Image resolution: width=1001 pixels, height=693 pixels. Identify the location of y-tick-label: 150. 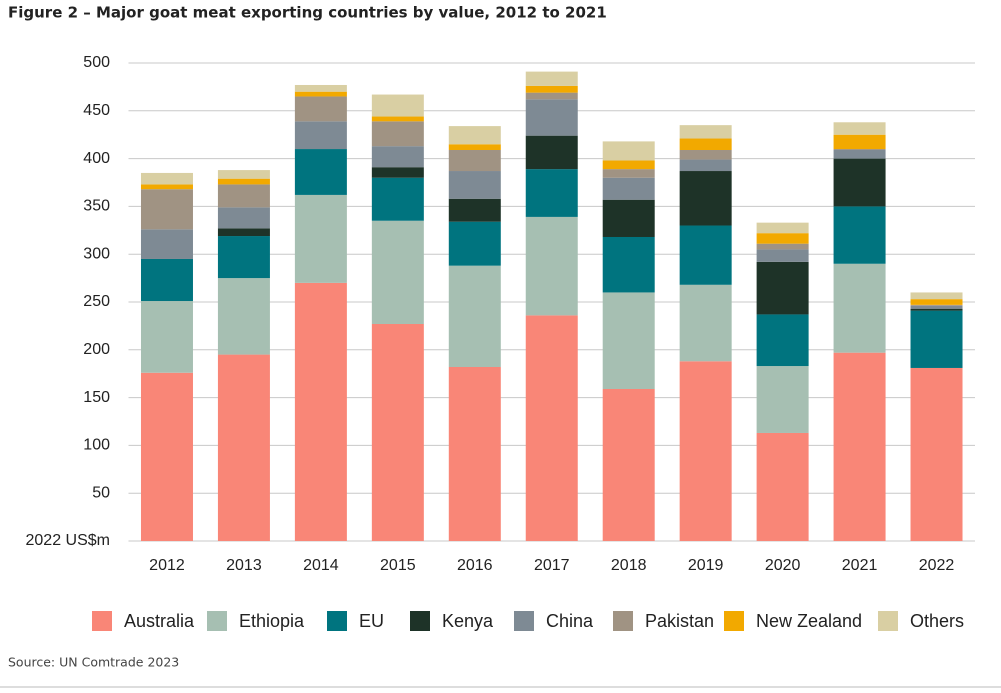
(96, 397).